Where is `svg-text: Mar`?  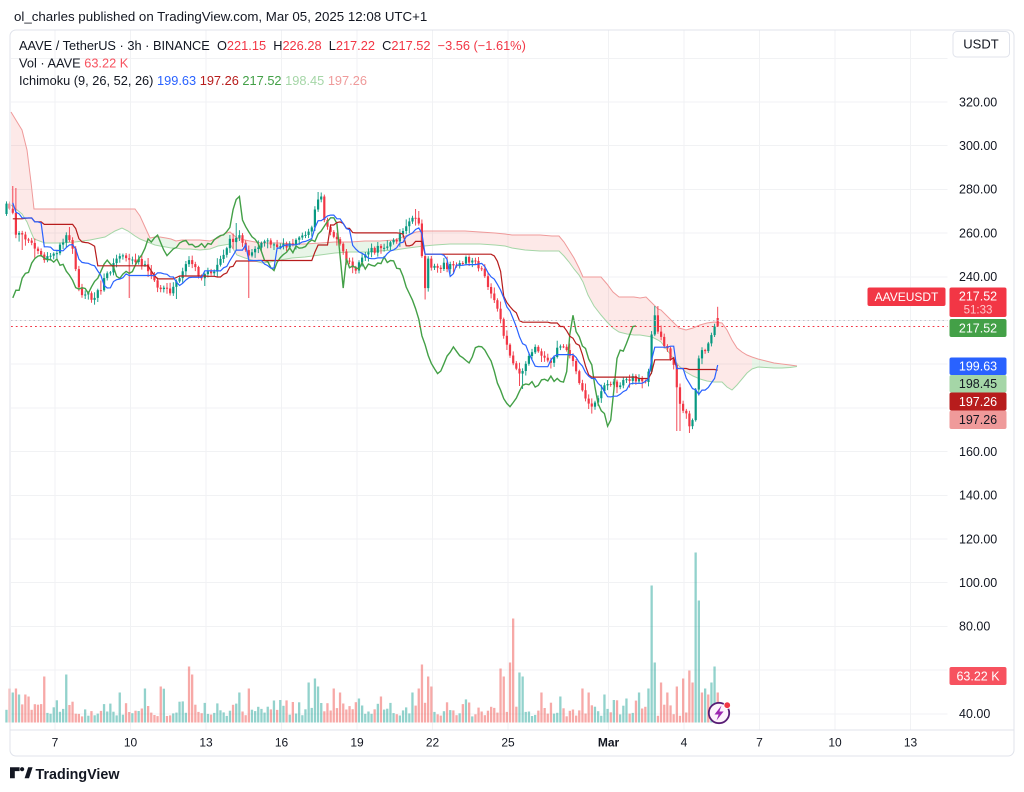 svg-text: Mar is located at coordinates (609, 743).